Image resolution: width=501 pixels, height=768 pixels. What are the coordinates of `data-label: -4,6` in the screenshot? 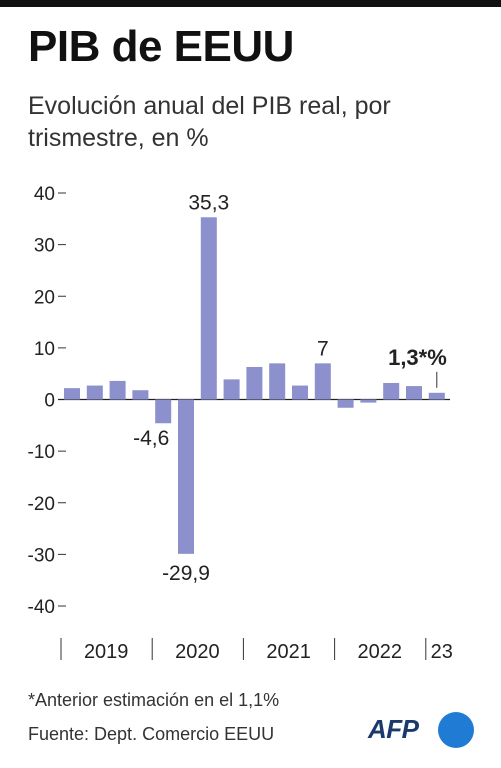 It's located at (151, 438).